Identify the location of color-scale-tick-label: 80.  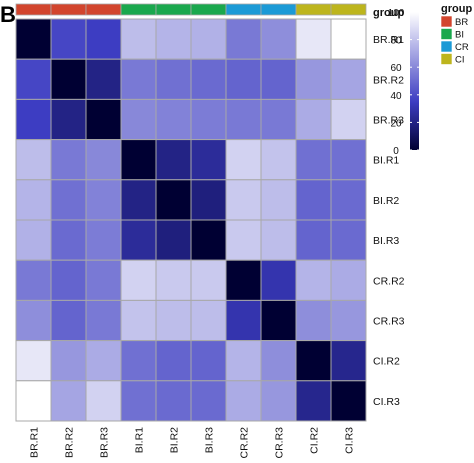
(396, 41).